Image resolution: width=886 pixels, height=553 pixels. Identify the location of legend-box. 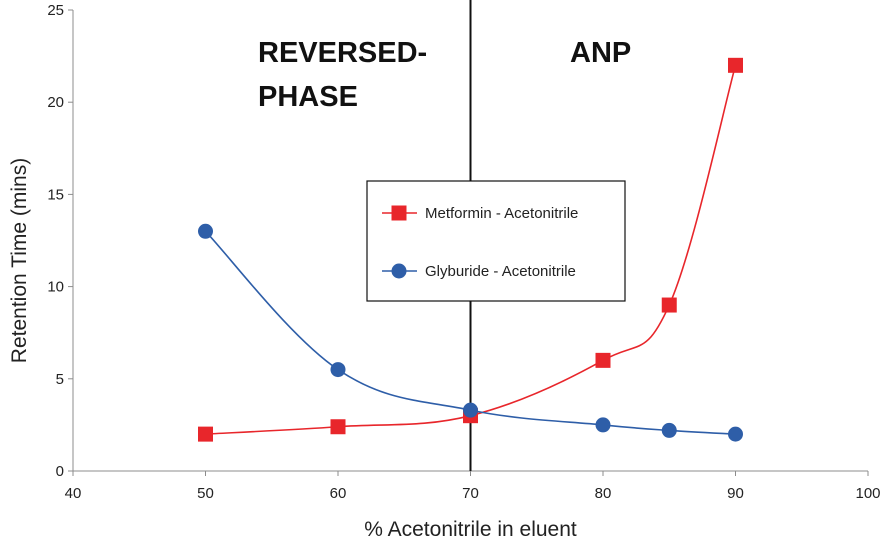
(496, 241).